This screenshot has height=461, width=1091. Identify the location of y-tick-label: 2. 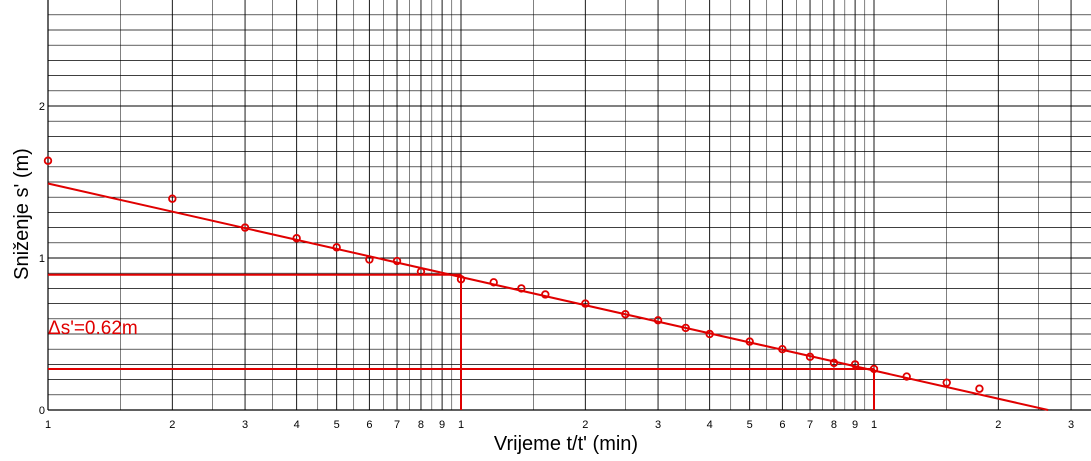
(42, 107).